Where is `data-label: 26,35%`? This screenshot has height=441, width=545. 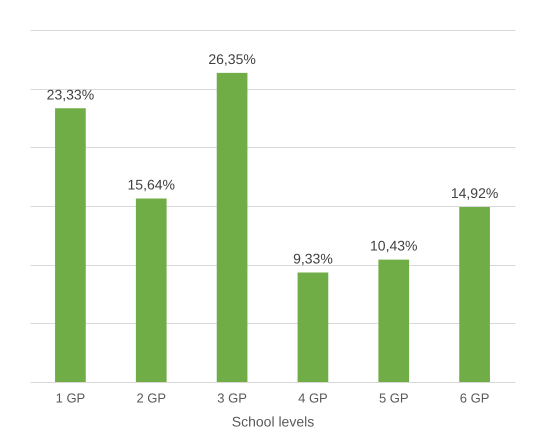 data-label: 26,35% is located at coordinates (232, 58).